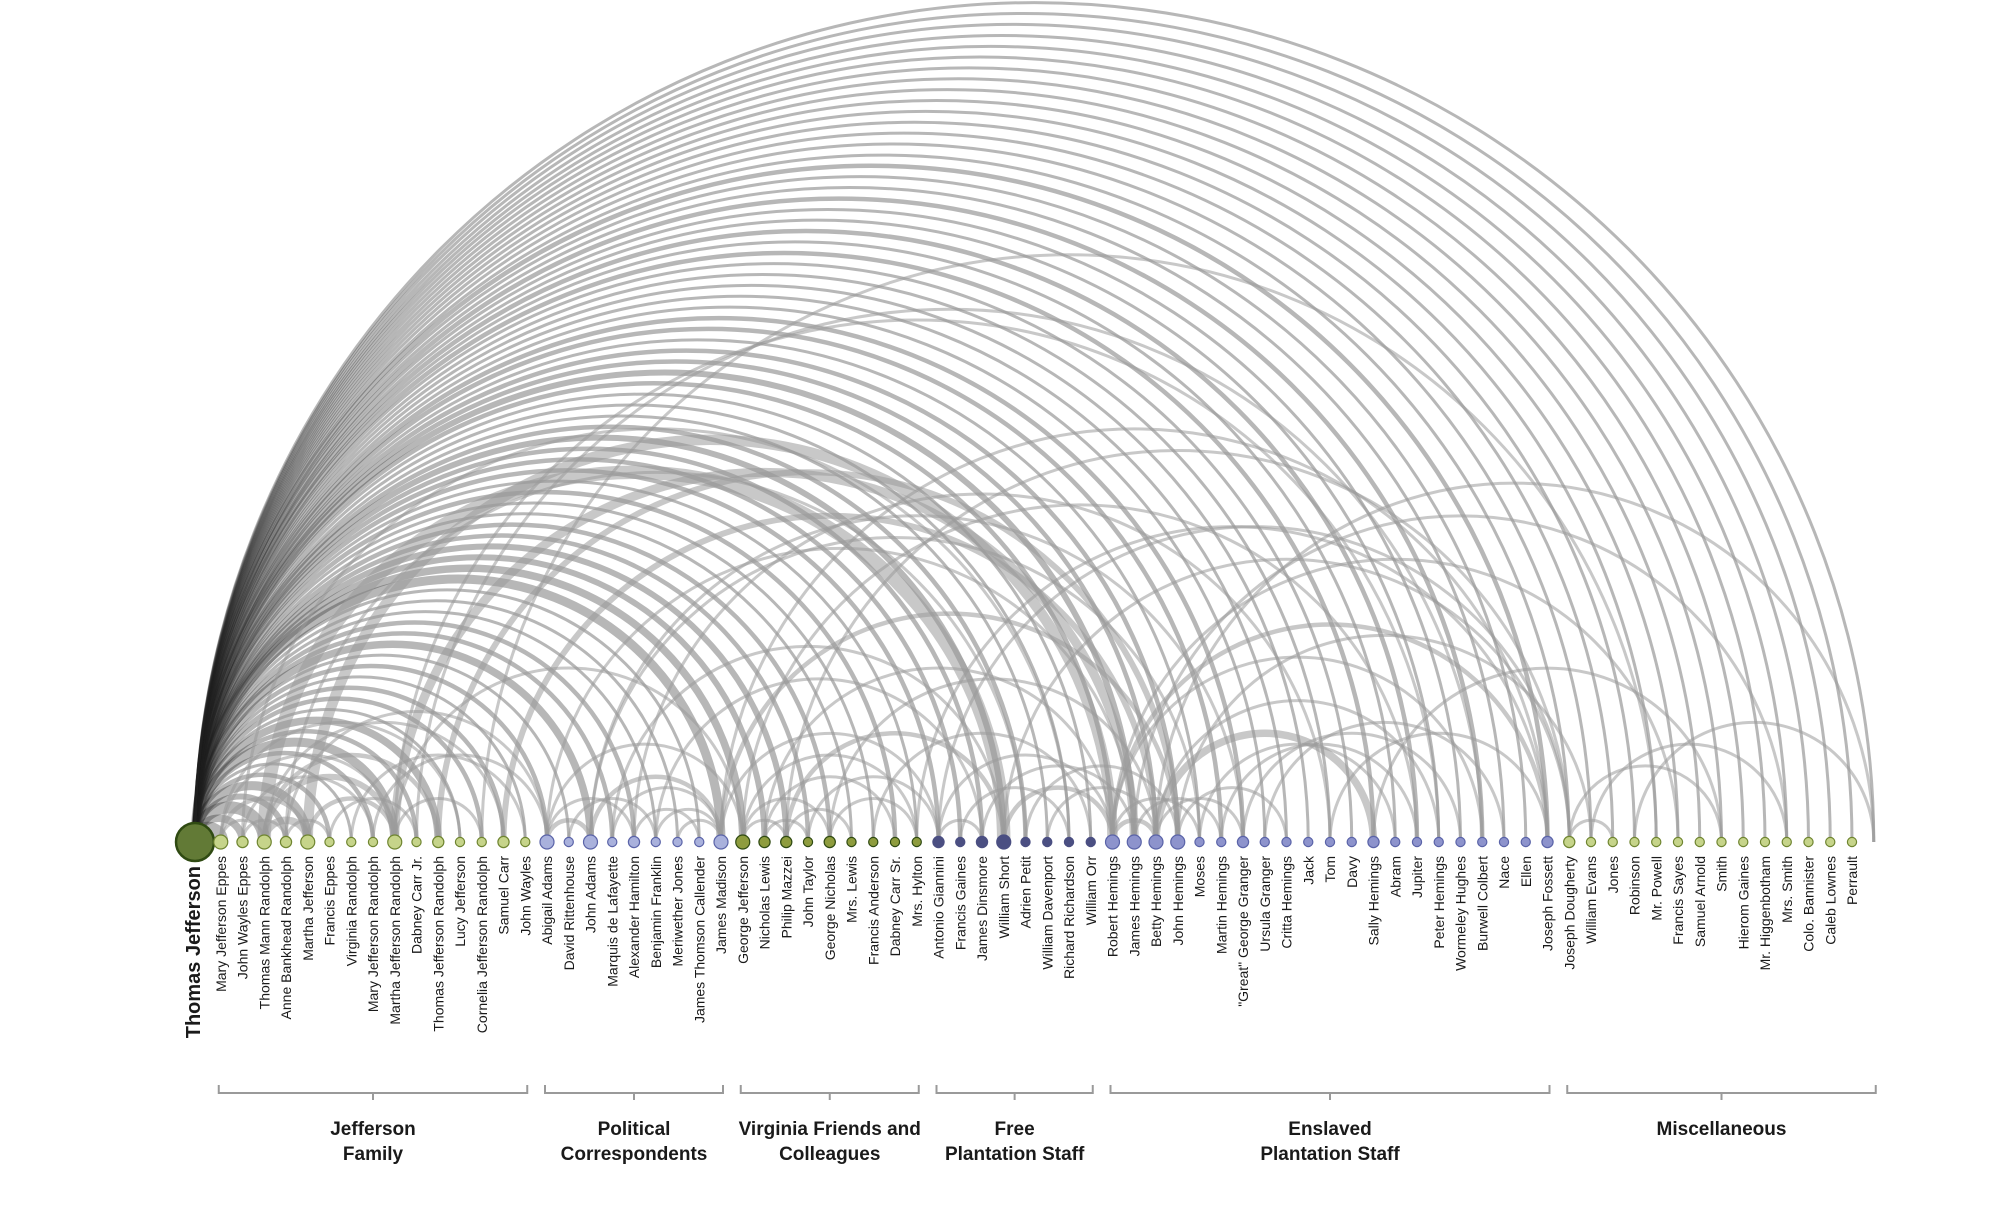  I want to click on node-martin-hemings, so click(1221, 842).